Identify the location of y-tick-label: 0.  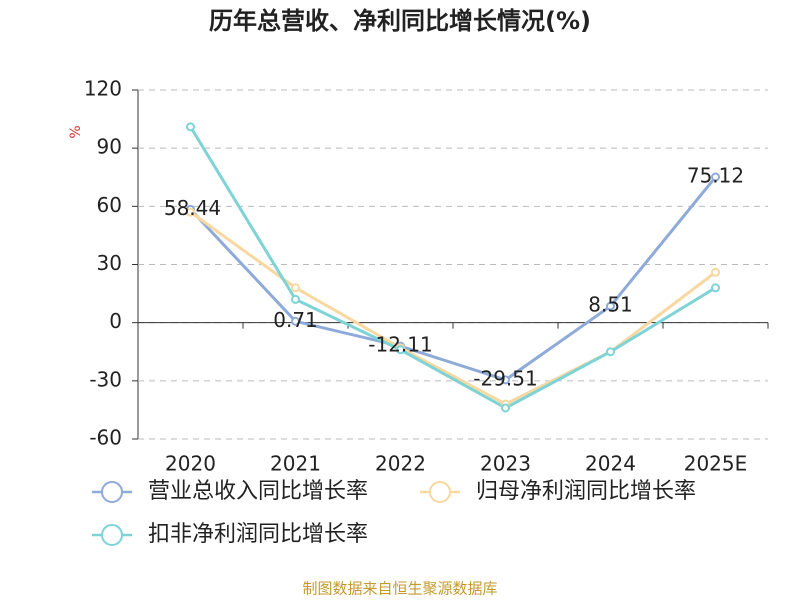
(115, 321).